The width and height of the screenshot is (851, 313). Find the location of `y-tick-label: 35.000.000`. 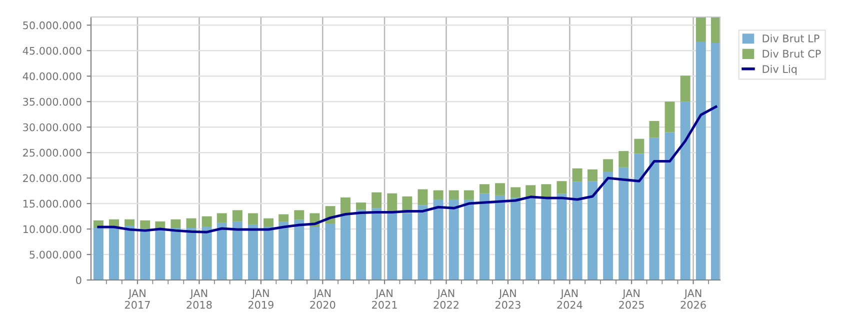

y-tick-label: 35.000.000 is located at coordinates (52, 102).